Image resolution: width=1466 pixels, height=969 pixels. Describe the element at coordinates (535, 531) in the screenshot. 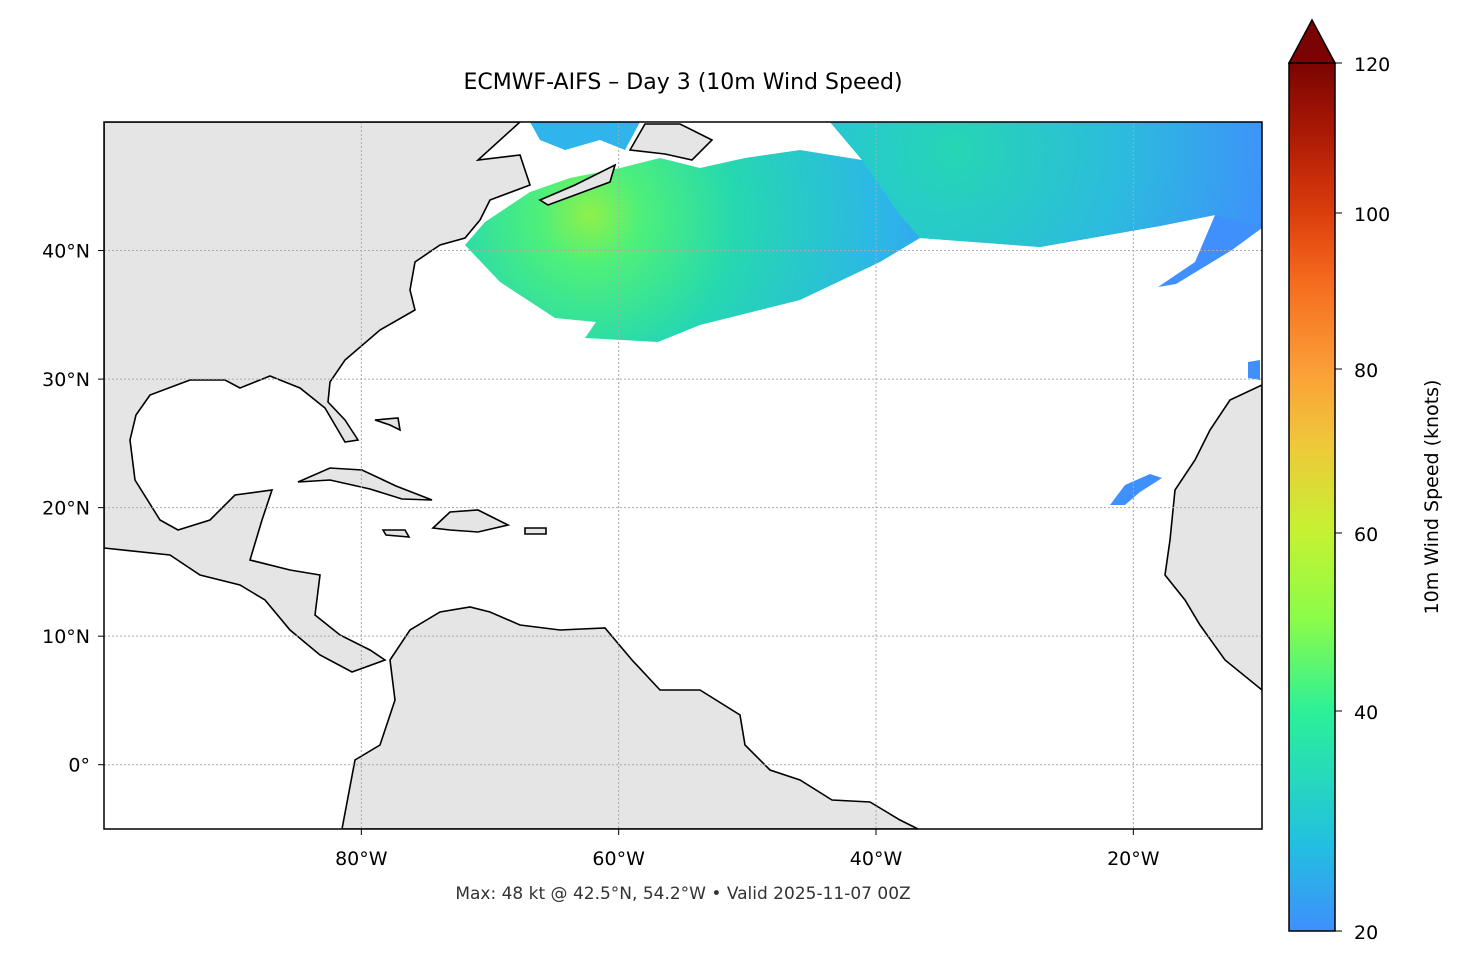

I see `puerto-rico` at that location.